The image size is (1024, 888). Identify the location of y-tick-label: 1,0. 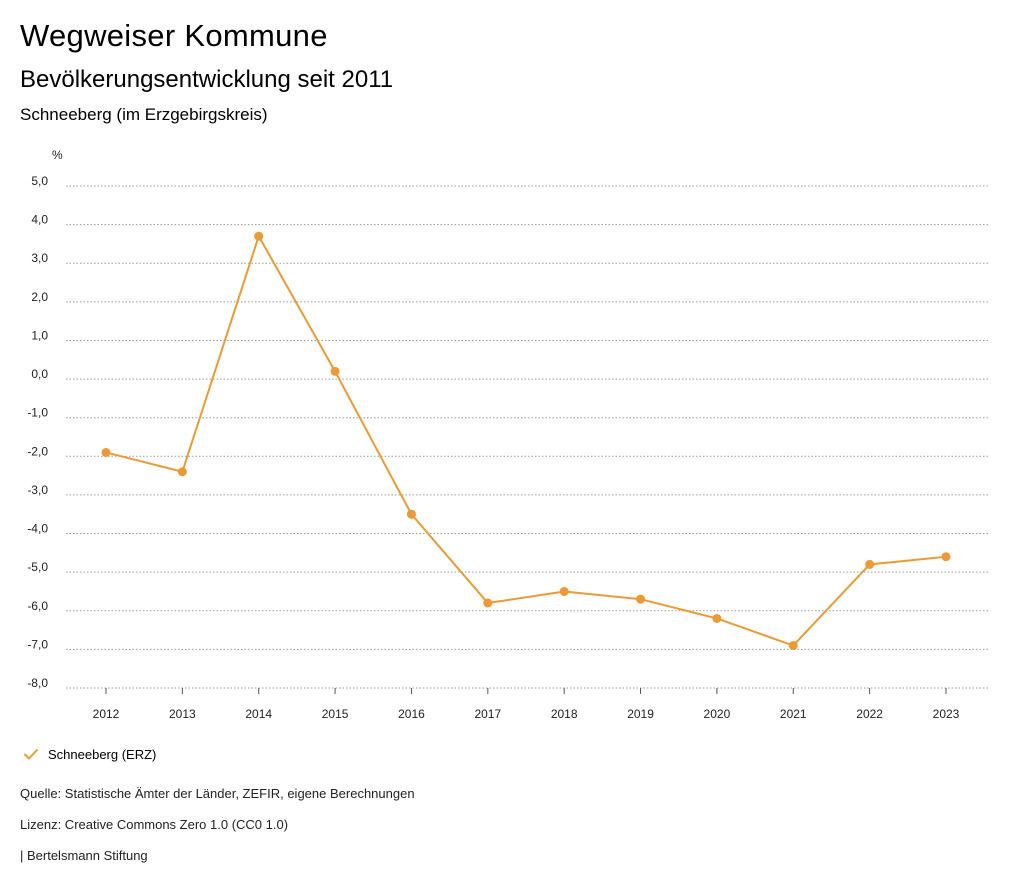
(39, 335).